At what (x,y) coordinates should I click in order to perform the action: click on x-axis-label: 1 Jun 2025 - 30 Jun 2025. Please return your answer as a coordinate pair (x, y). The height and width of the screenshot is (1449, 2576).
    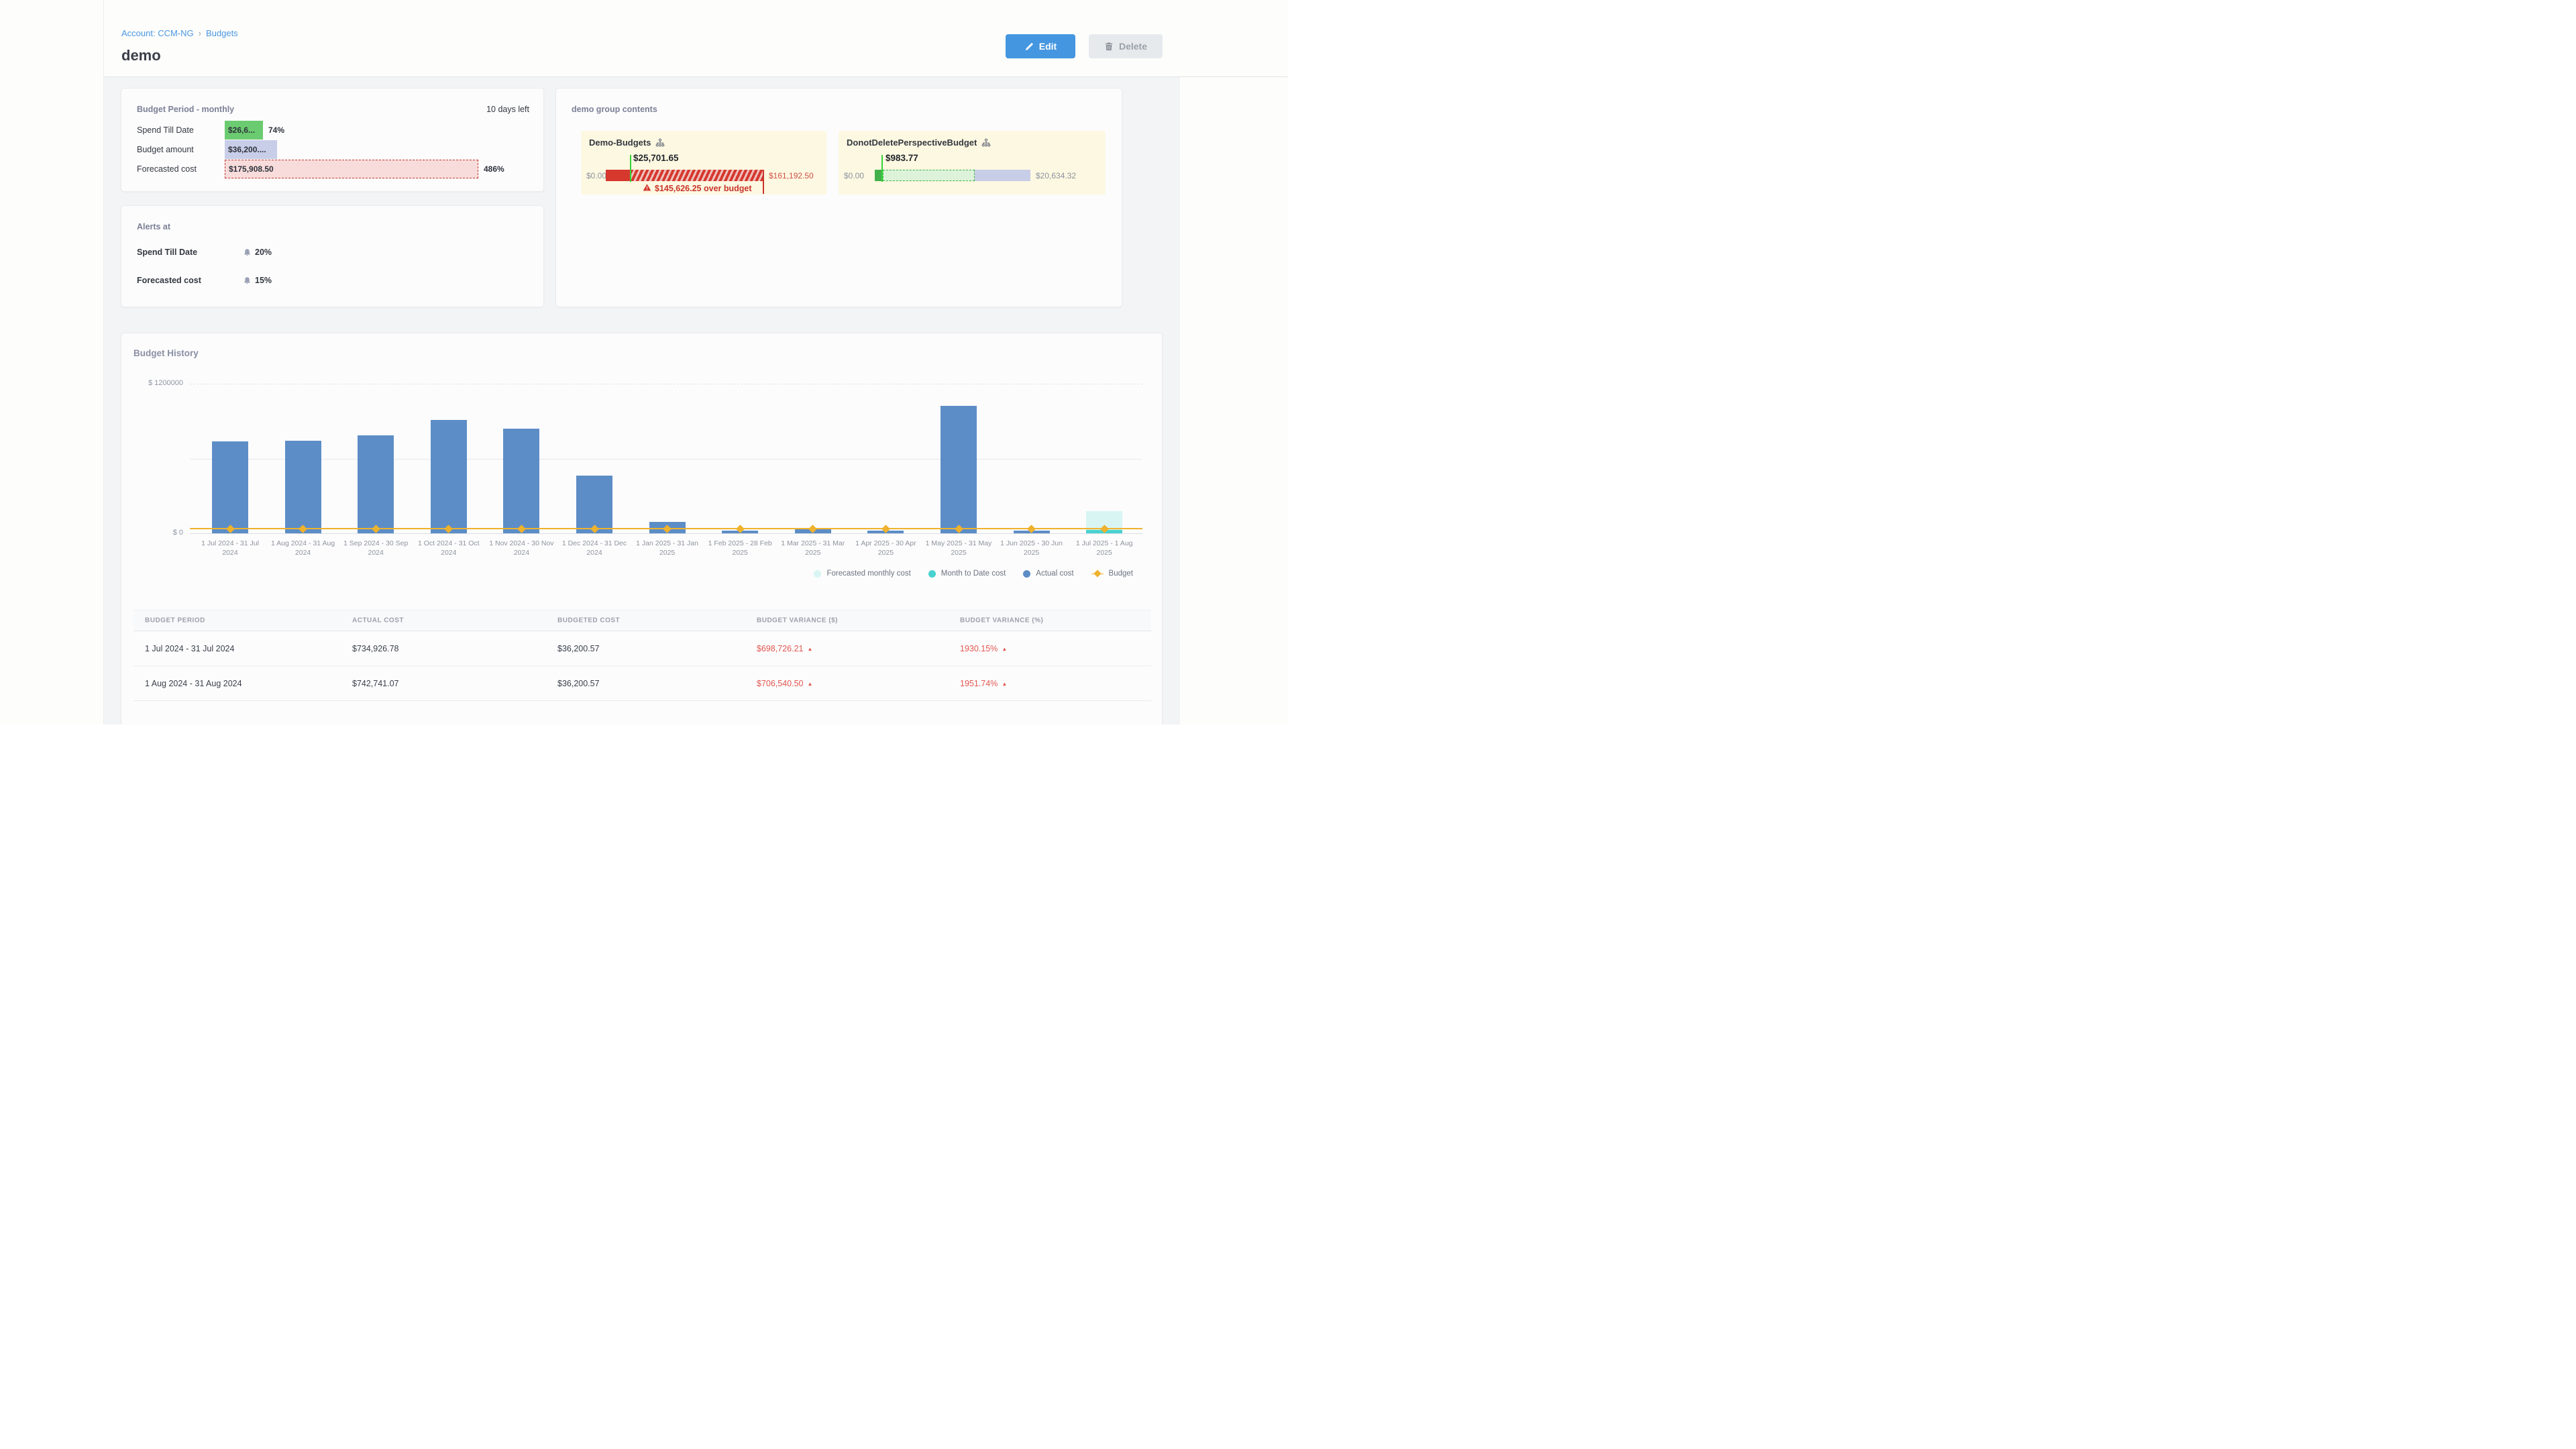
    Looking at the image, I should click on (1031, 548).